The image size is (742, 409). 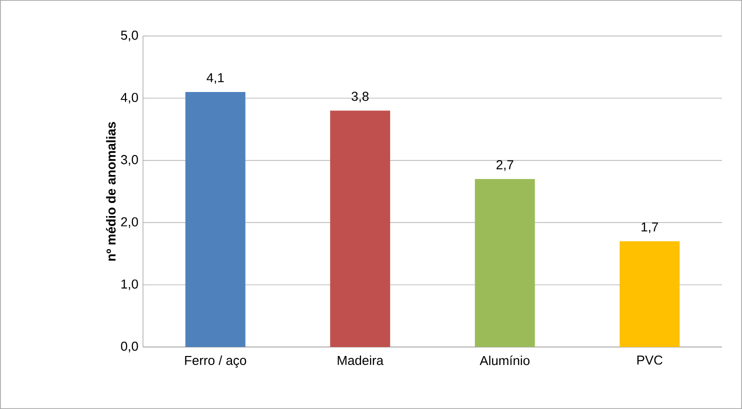 What do you see at coordinates (129, 98) in the screenshot?
I see `y-tick-label: 4,0` at bounding box center [129, 98].